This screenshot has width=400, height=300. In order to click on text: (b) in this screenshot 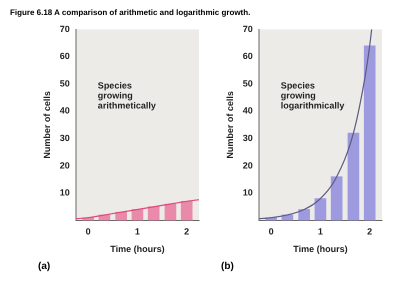, I will do `click(228, 266)`.